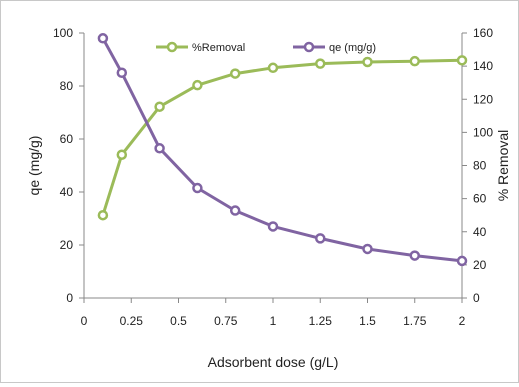 The image size is (519, 387). Describe the element at coordinates (67, 192) in the screenshot. I see `y-tick-label: 40` at that location.